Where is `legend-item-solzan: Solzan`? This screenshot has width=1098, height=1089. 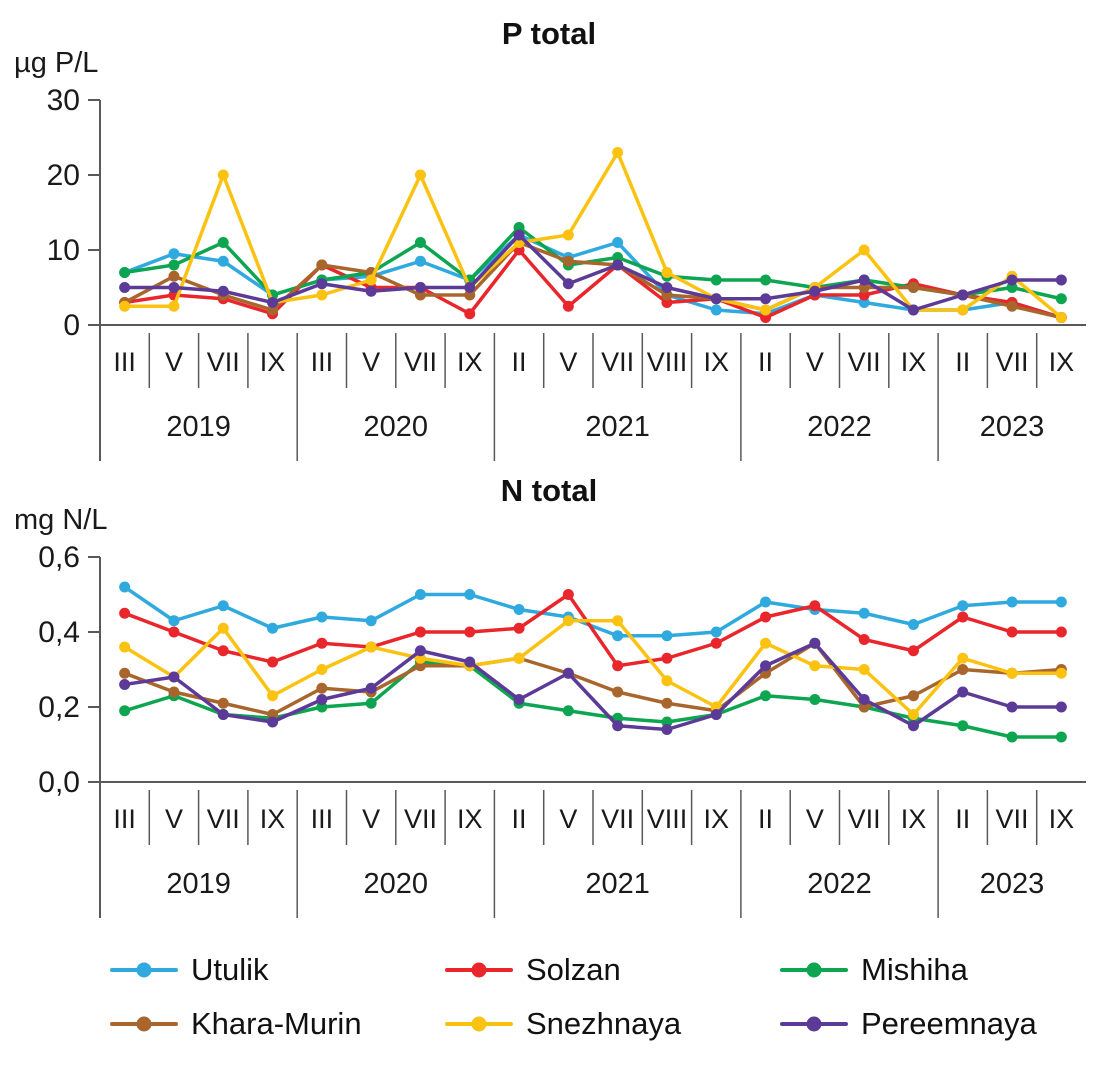
legend-item-solzan: Solzan is located at coordinates (612, 970).